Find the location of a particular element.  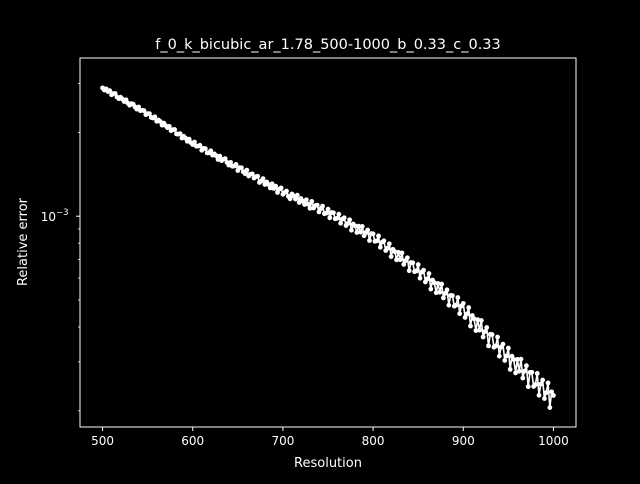

x-tick-label: 1000 is located at coordinates (553, 441).